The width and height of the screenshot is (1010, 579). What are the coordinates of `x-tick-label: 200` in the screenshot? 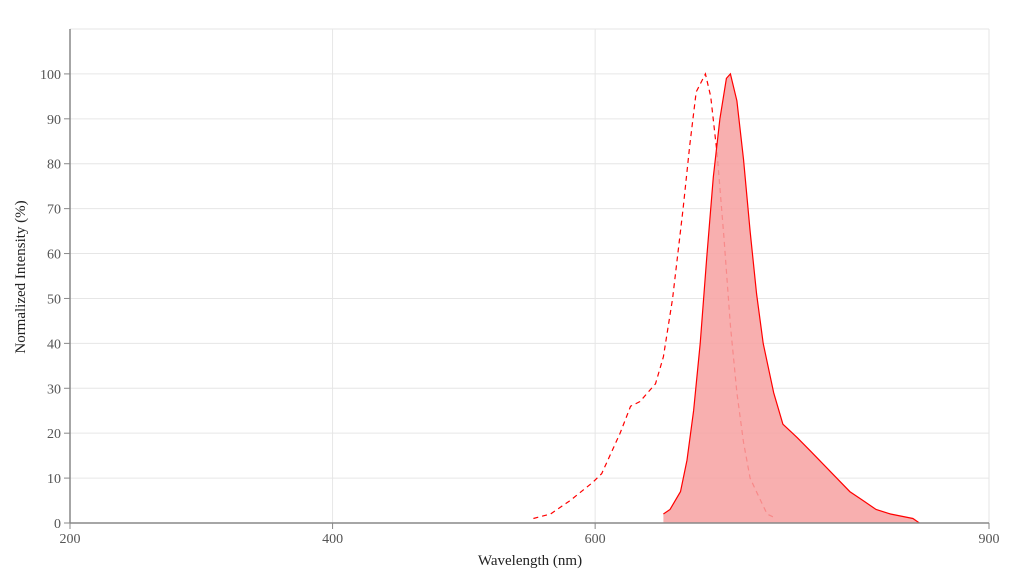 It's located at (70, 539).